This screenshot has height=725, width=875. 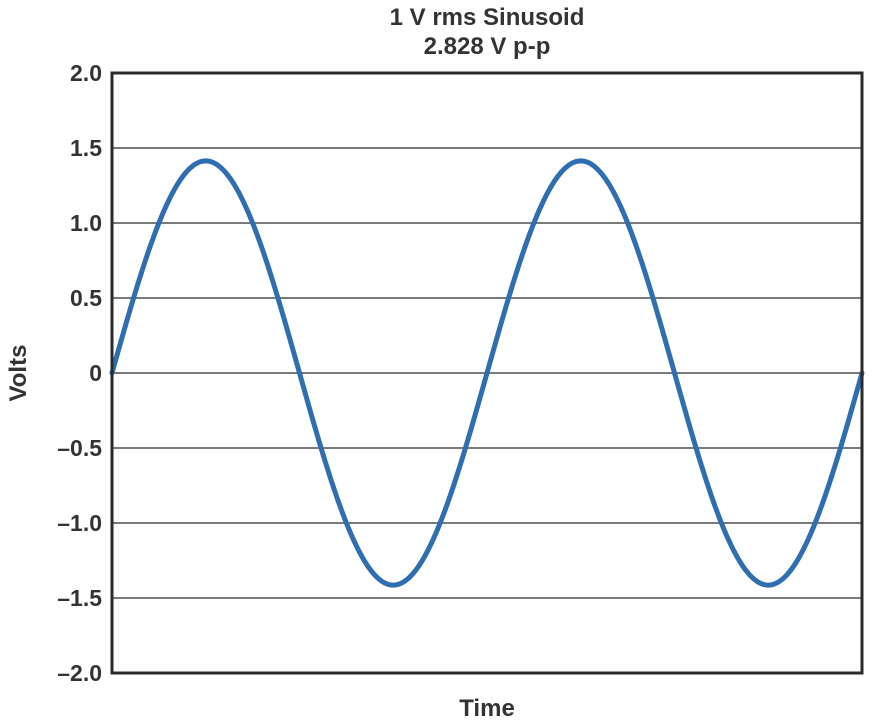 I want to click on y-tick-label: –1.5, so click(x=79, y=598).